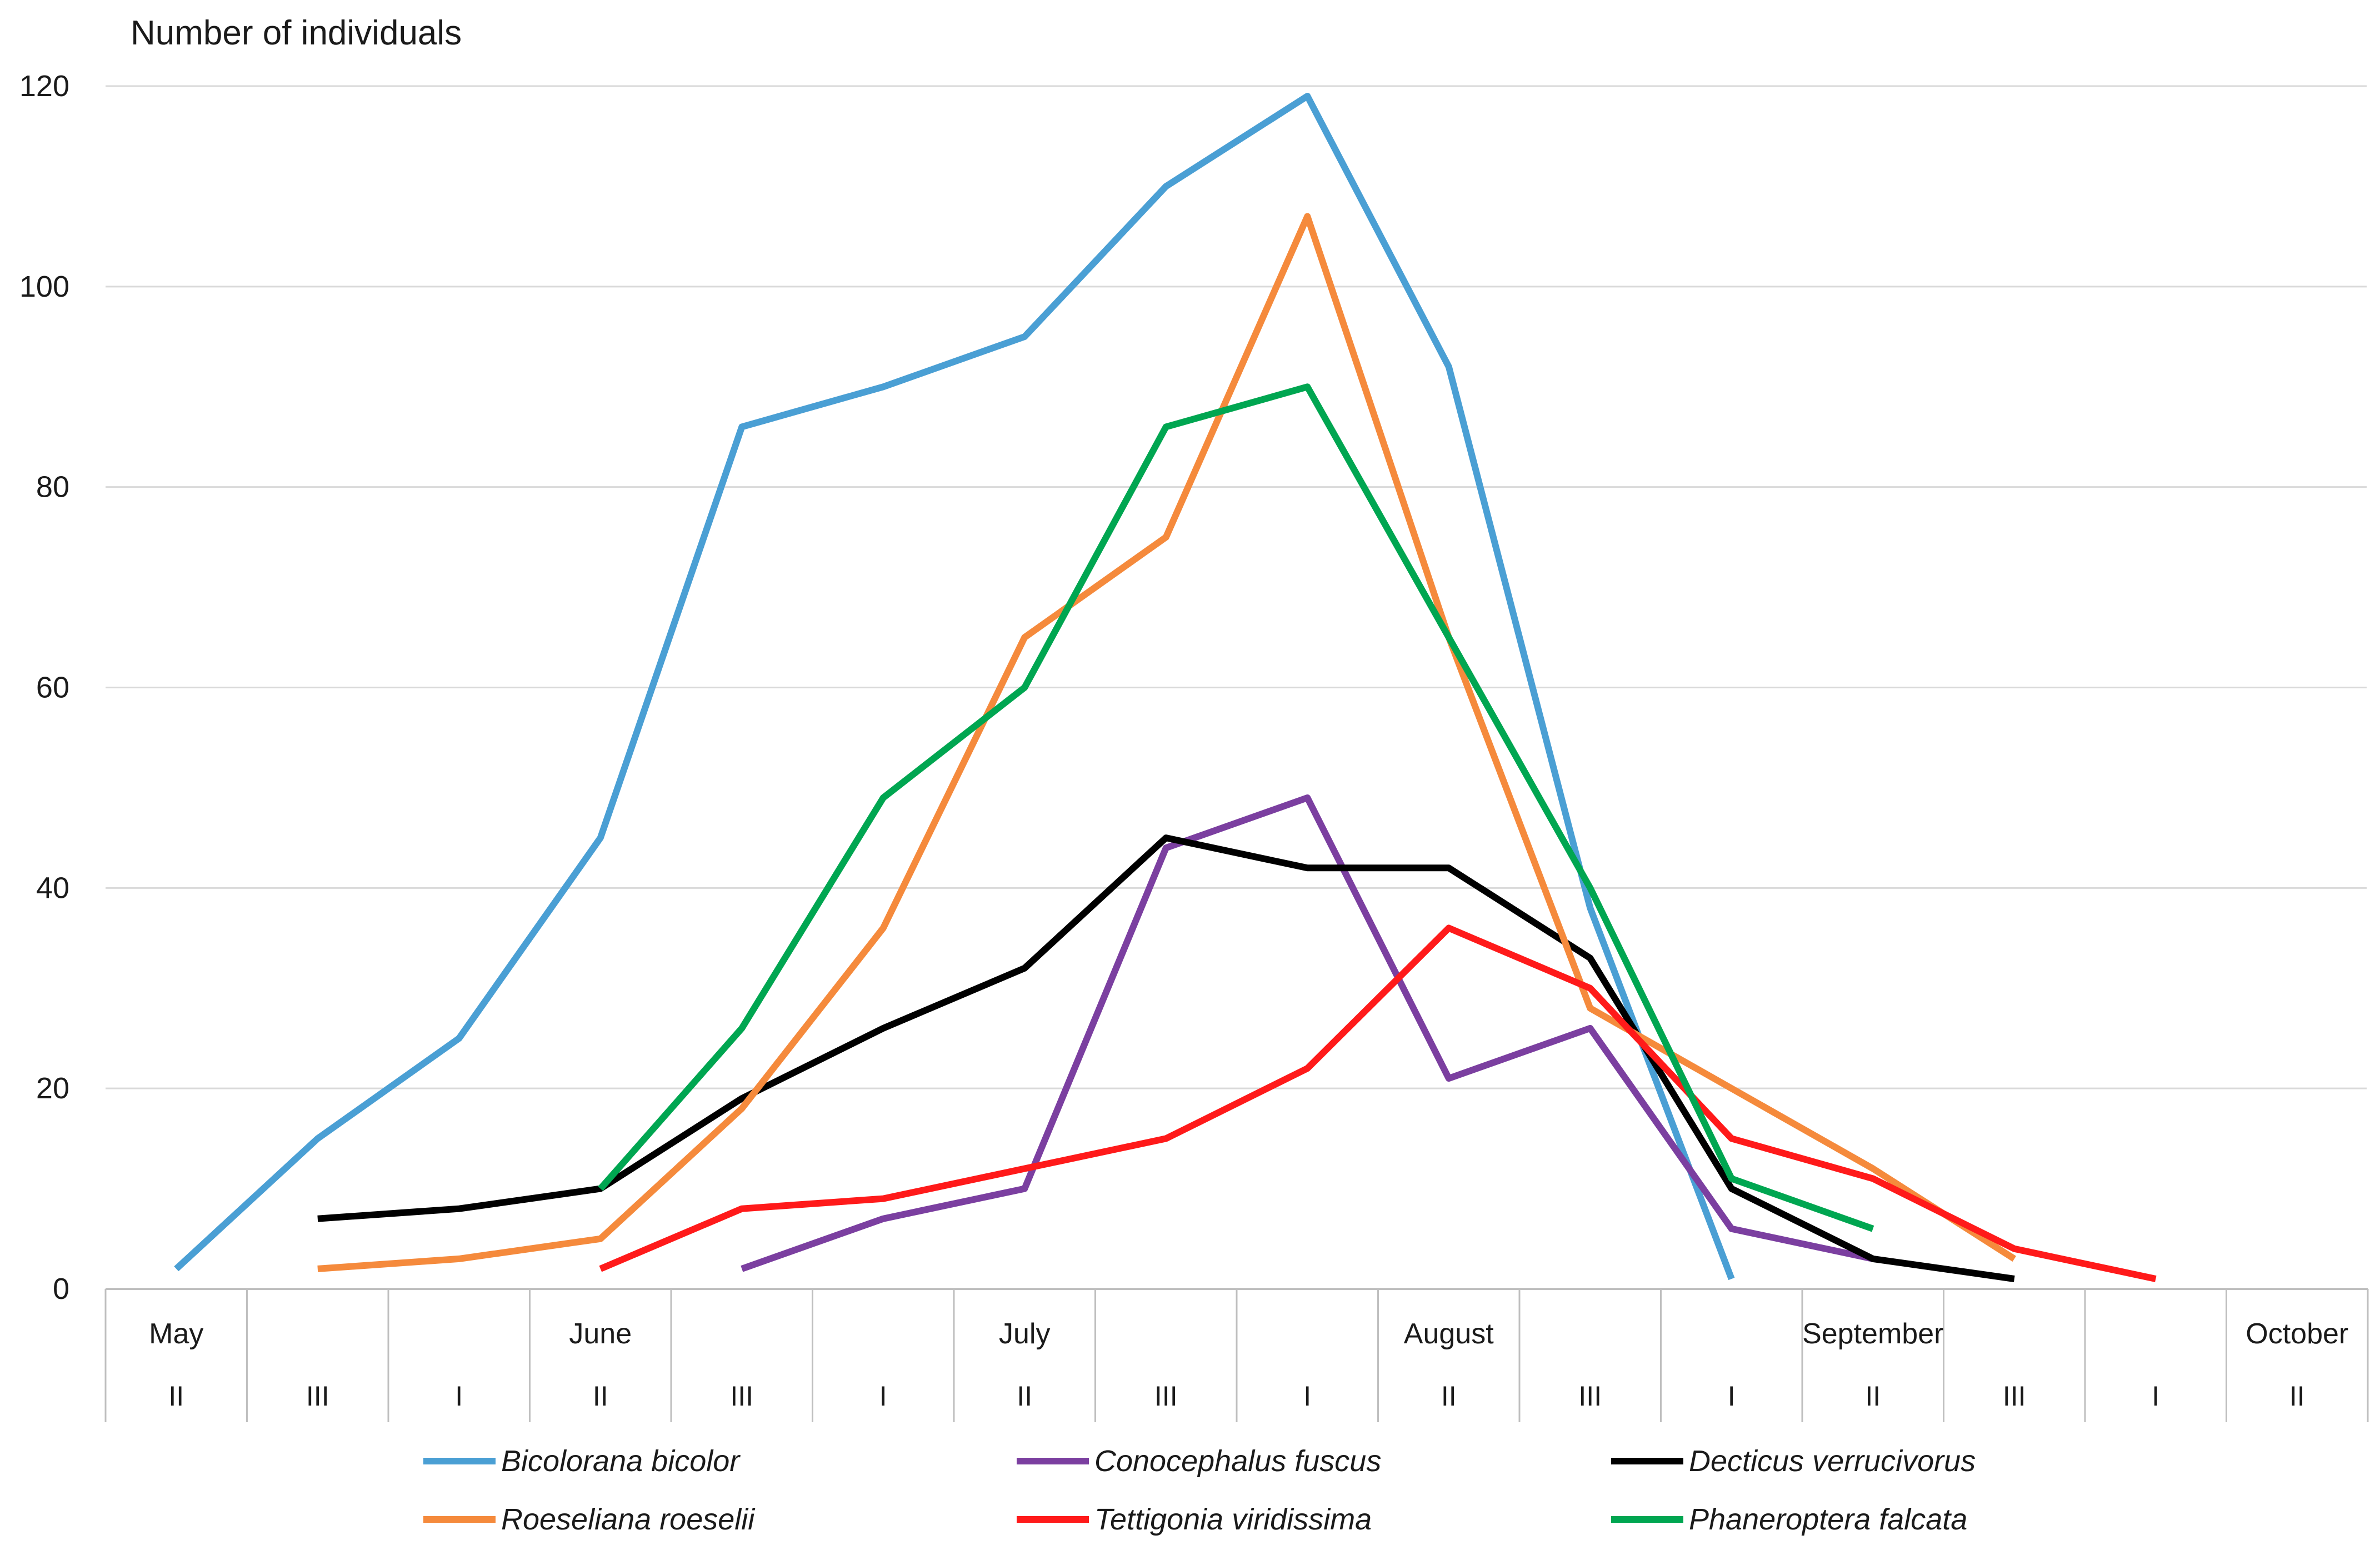  I want to click on legend-item: Bicolorana bicolor, so click(582, 1461).